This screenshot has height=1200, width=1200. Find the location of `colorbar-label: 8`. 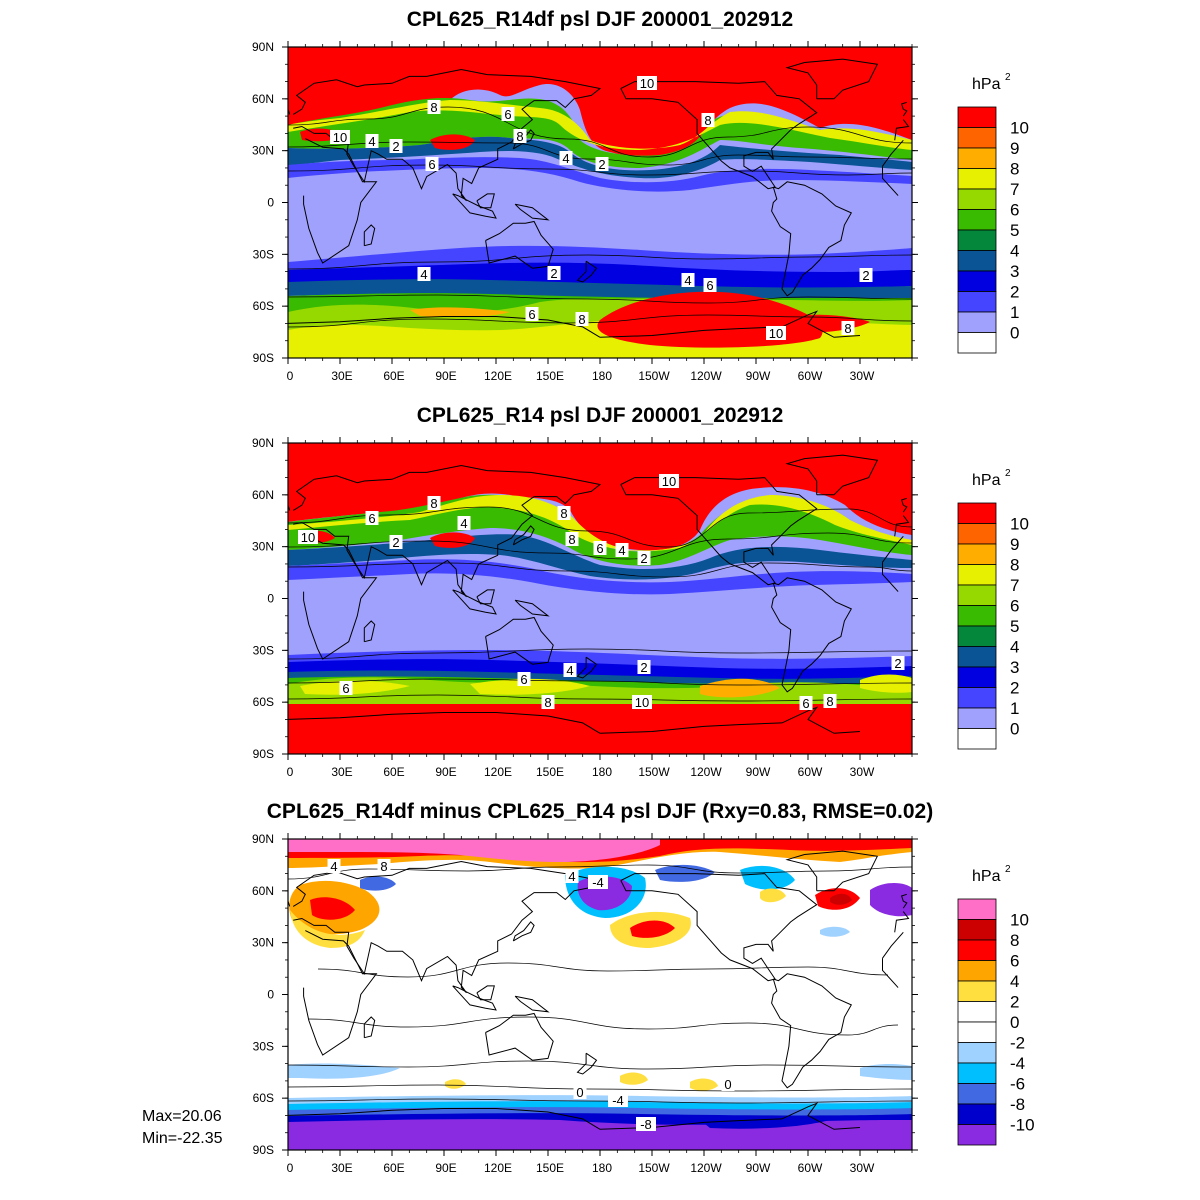

colorbar-label: 8 is located at coordinates (1014, 169).